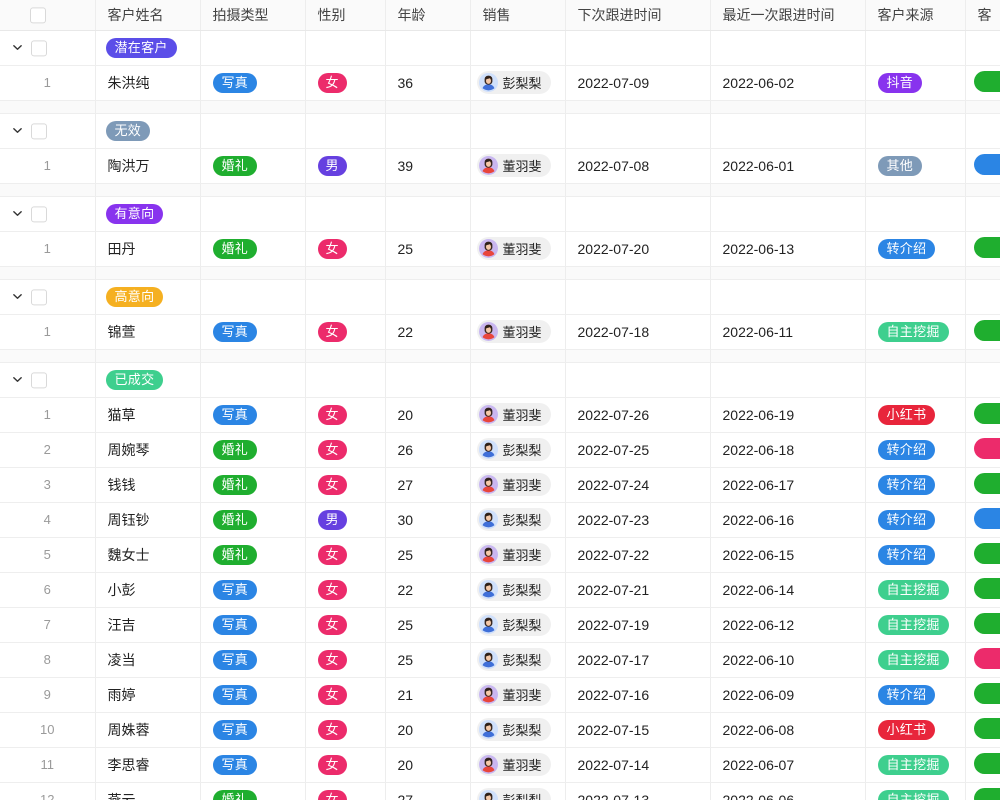 This screenshot has height=800, width=1000. I want to click on table-row: 5 魏女士 婚礼 女 25 董羽斐 2022-07-22 2022-06-15 转介绍, so click(500, 555).